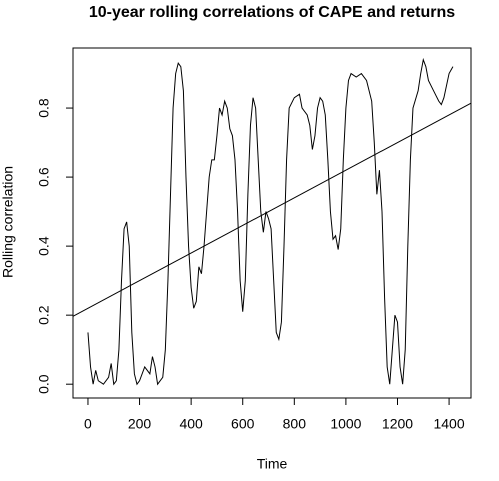 The height and width of the screenshot is (481, 499). What do you see at coordinates (44, 108) in the screenshot?
I see `y-tick-label: 0.8` at bounding box center [44, 108].